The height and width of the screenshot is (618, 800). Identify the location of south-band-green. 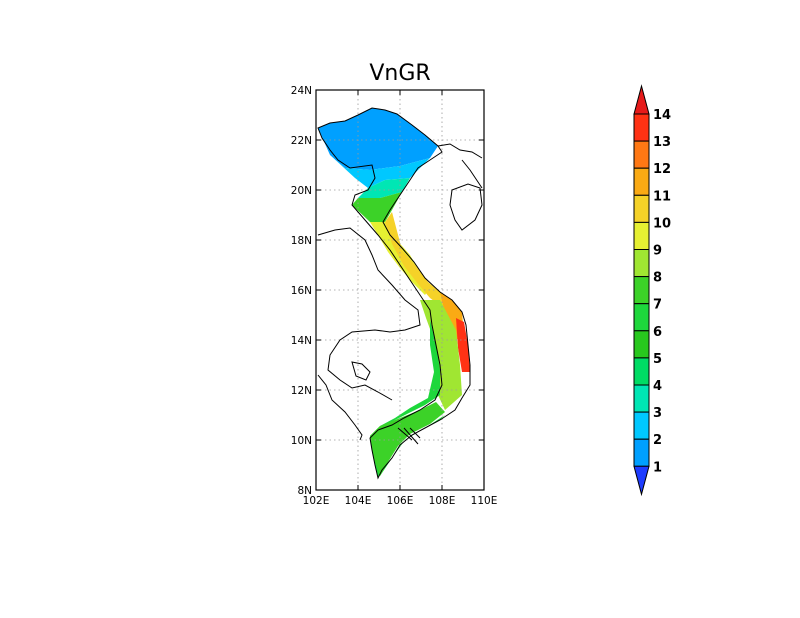
(412, 399).